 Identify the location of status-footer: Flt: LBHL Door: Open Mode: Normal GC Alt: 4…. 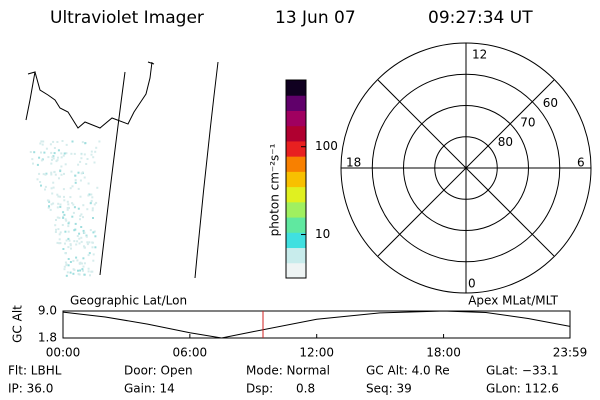
(283, 380).